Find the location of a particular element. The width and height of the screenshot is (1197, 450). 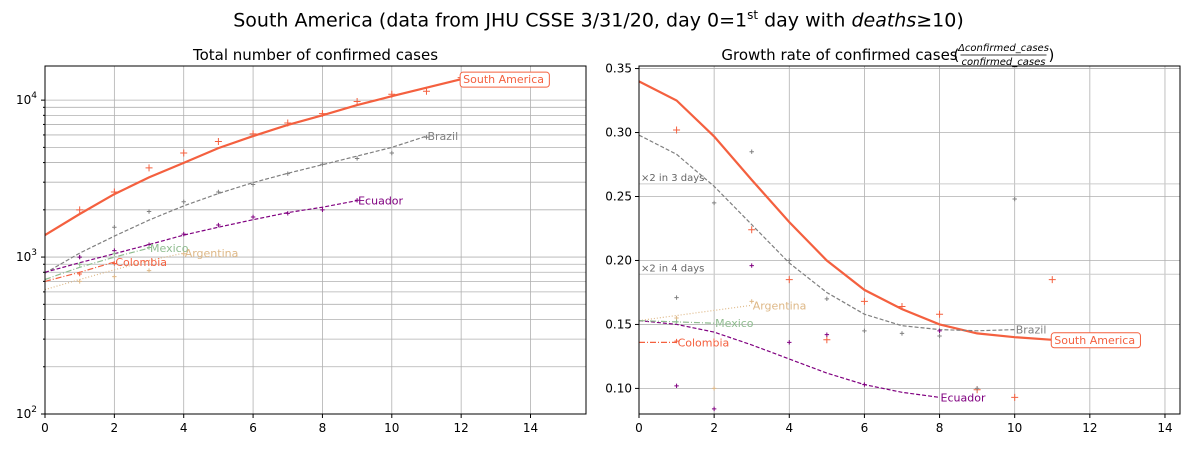

panel-title: Total number of confirmed cases is located at coordinates (315, 55).